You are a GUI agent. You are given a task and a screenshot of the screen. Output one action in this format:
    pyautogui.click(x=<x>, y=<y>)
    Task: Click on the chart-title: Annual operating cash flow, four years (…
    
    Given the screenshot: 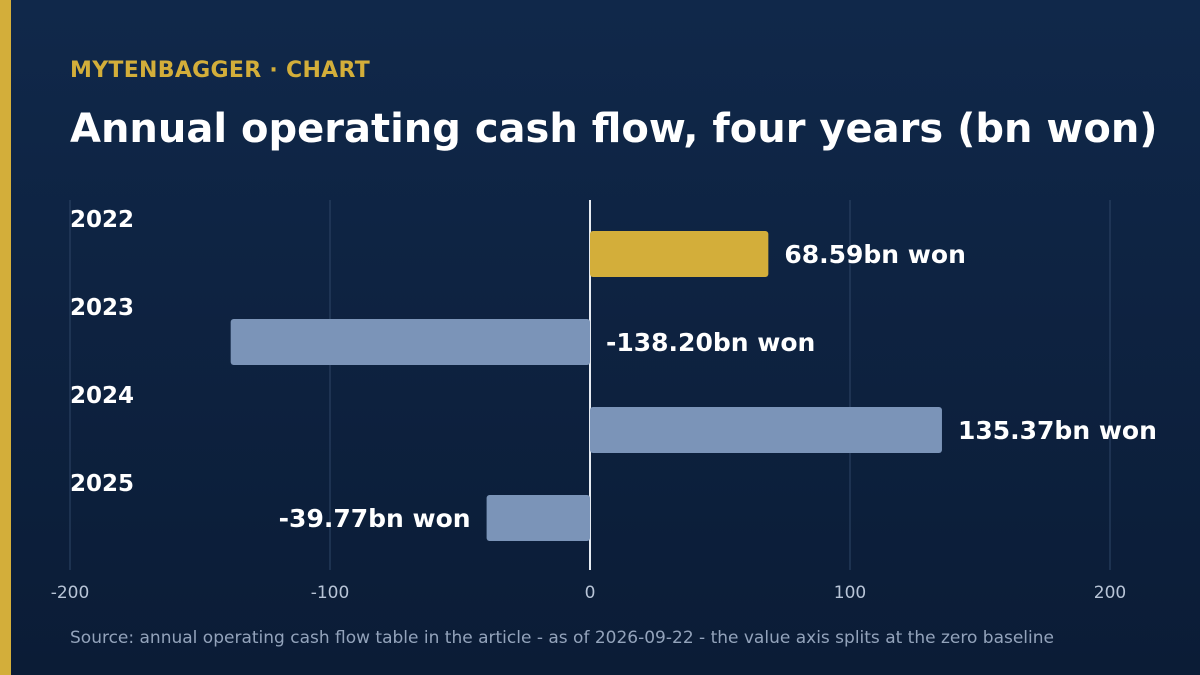 What is the action you would take?
    pyautogui.click(x=614, y=129)
    